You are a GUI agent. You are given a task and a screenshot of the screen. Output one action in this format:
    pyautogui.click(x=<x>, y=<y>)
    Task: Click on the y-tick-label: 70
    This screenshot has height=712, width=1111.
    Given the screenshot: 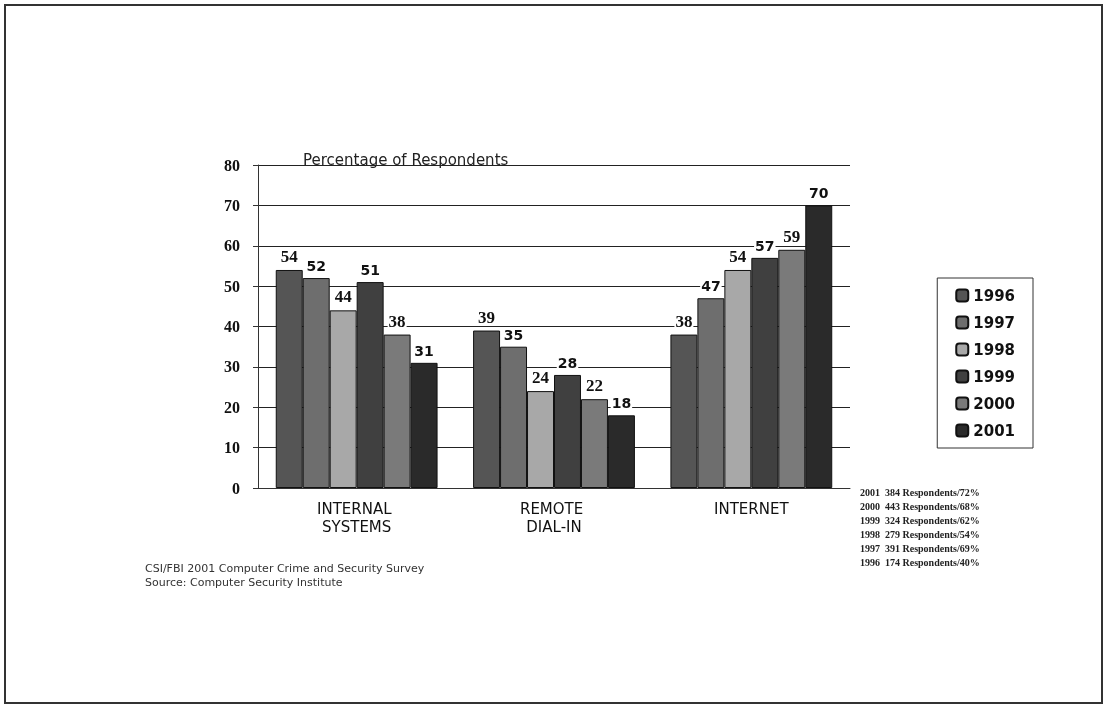 What is the action you would take?
    pyautogui.click(x=232, y=205)
    